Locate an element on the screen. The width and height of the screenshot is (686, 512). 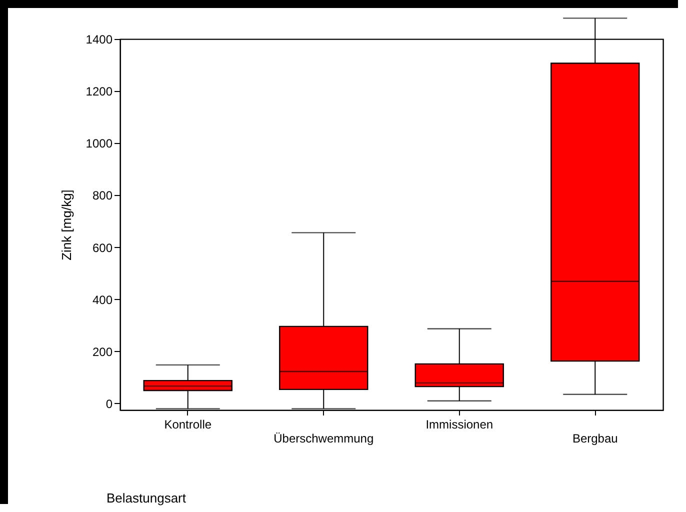
y-axis-title: Zink [mg/kg] is located at coordinates (66, 225).